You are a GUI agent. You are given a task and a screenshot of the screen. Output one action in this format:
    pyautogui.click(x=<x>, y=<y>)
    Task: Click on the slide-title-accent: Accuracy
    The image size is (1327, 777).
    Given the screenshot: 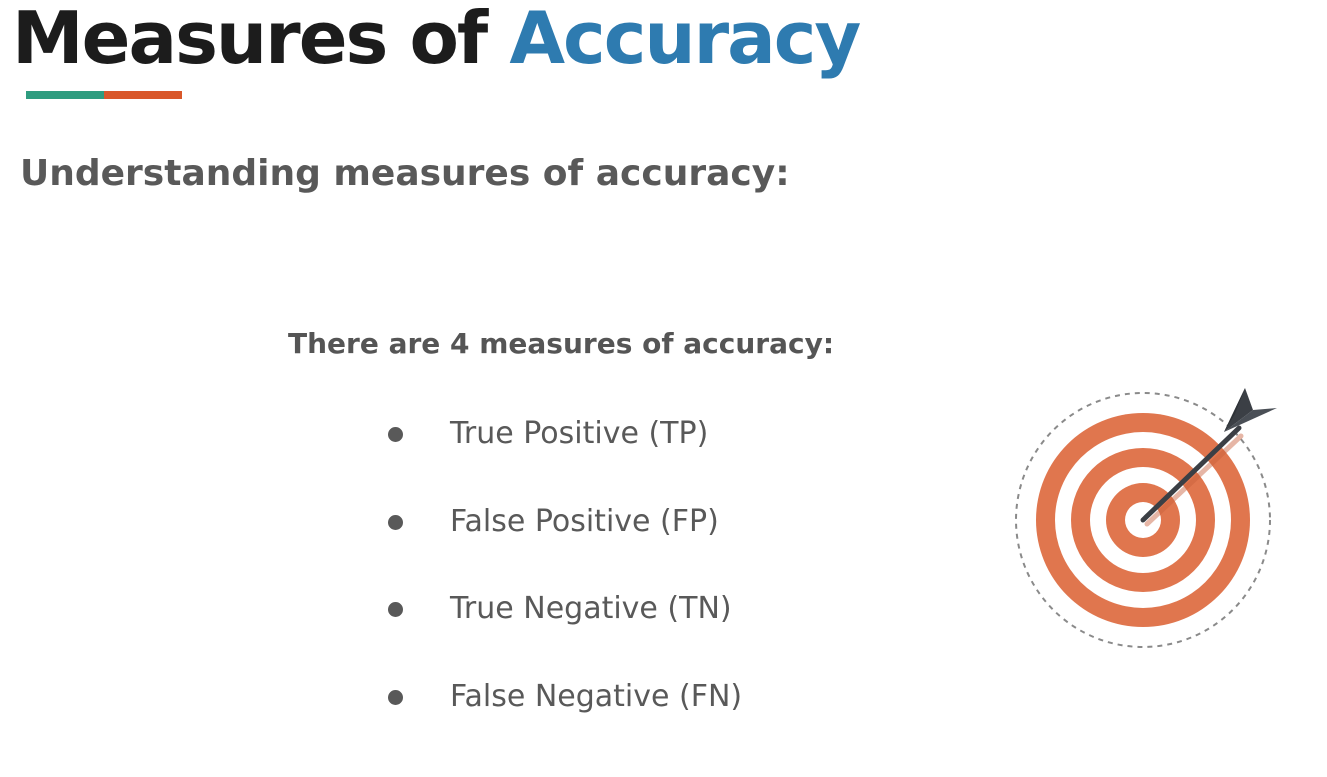 What is the action you would take?
    pyautogui.click(x=685, y=40)
    